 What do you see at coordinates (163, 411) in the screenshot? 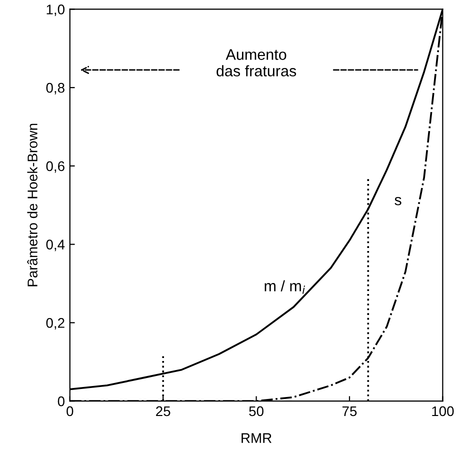
I see `x-tick-label: 25` at bounding box center [163, 411].